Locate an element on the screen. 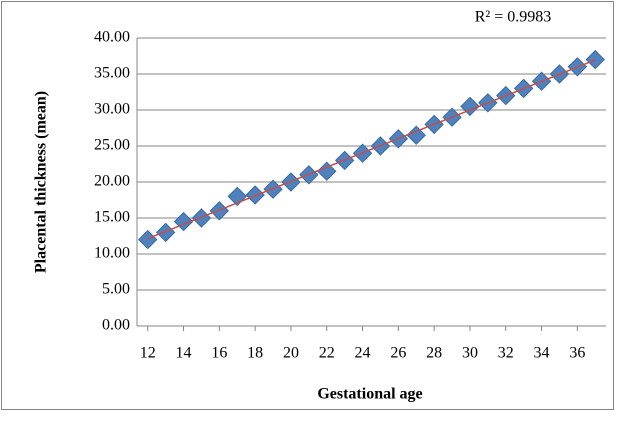  x-tick-label: 22 is located at coordinates (327, 353).